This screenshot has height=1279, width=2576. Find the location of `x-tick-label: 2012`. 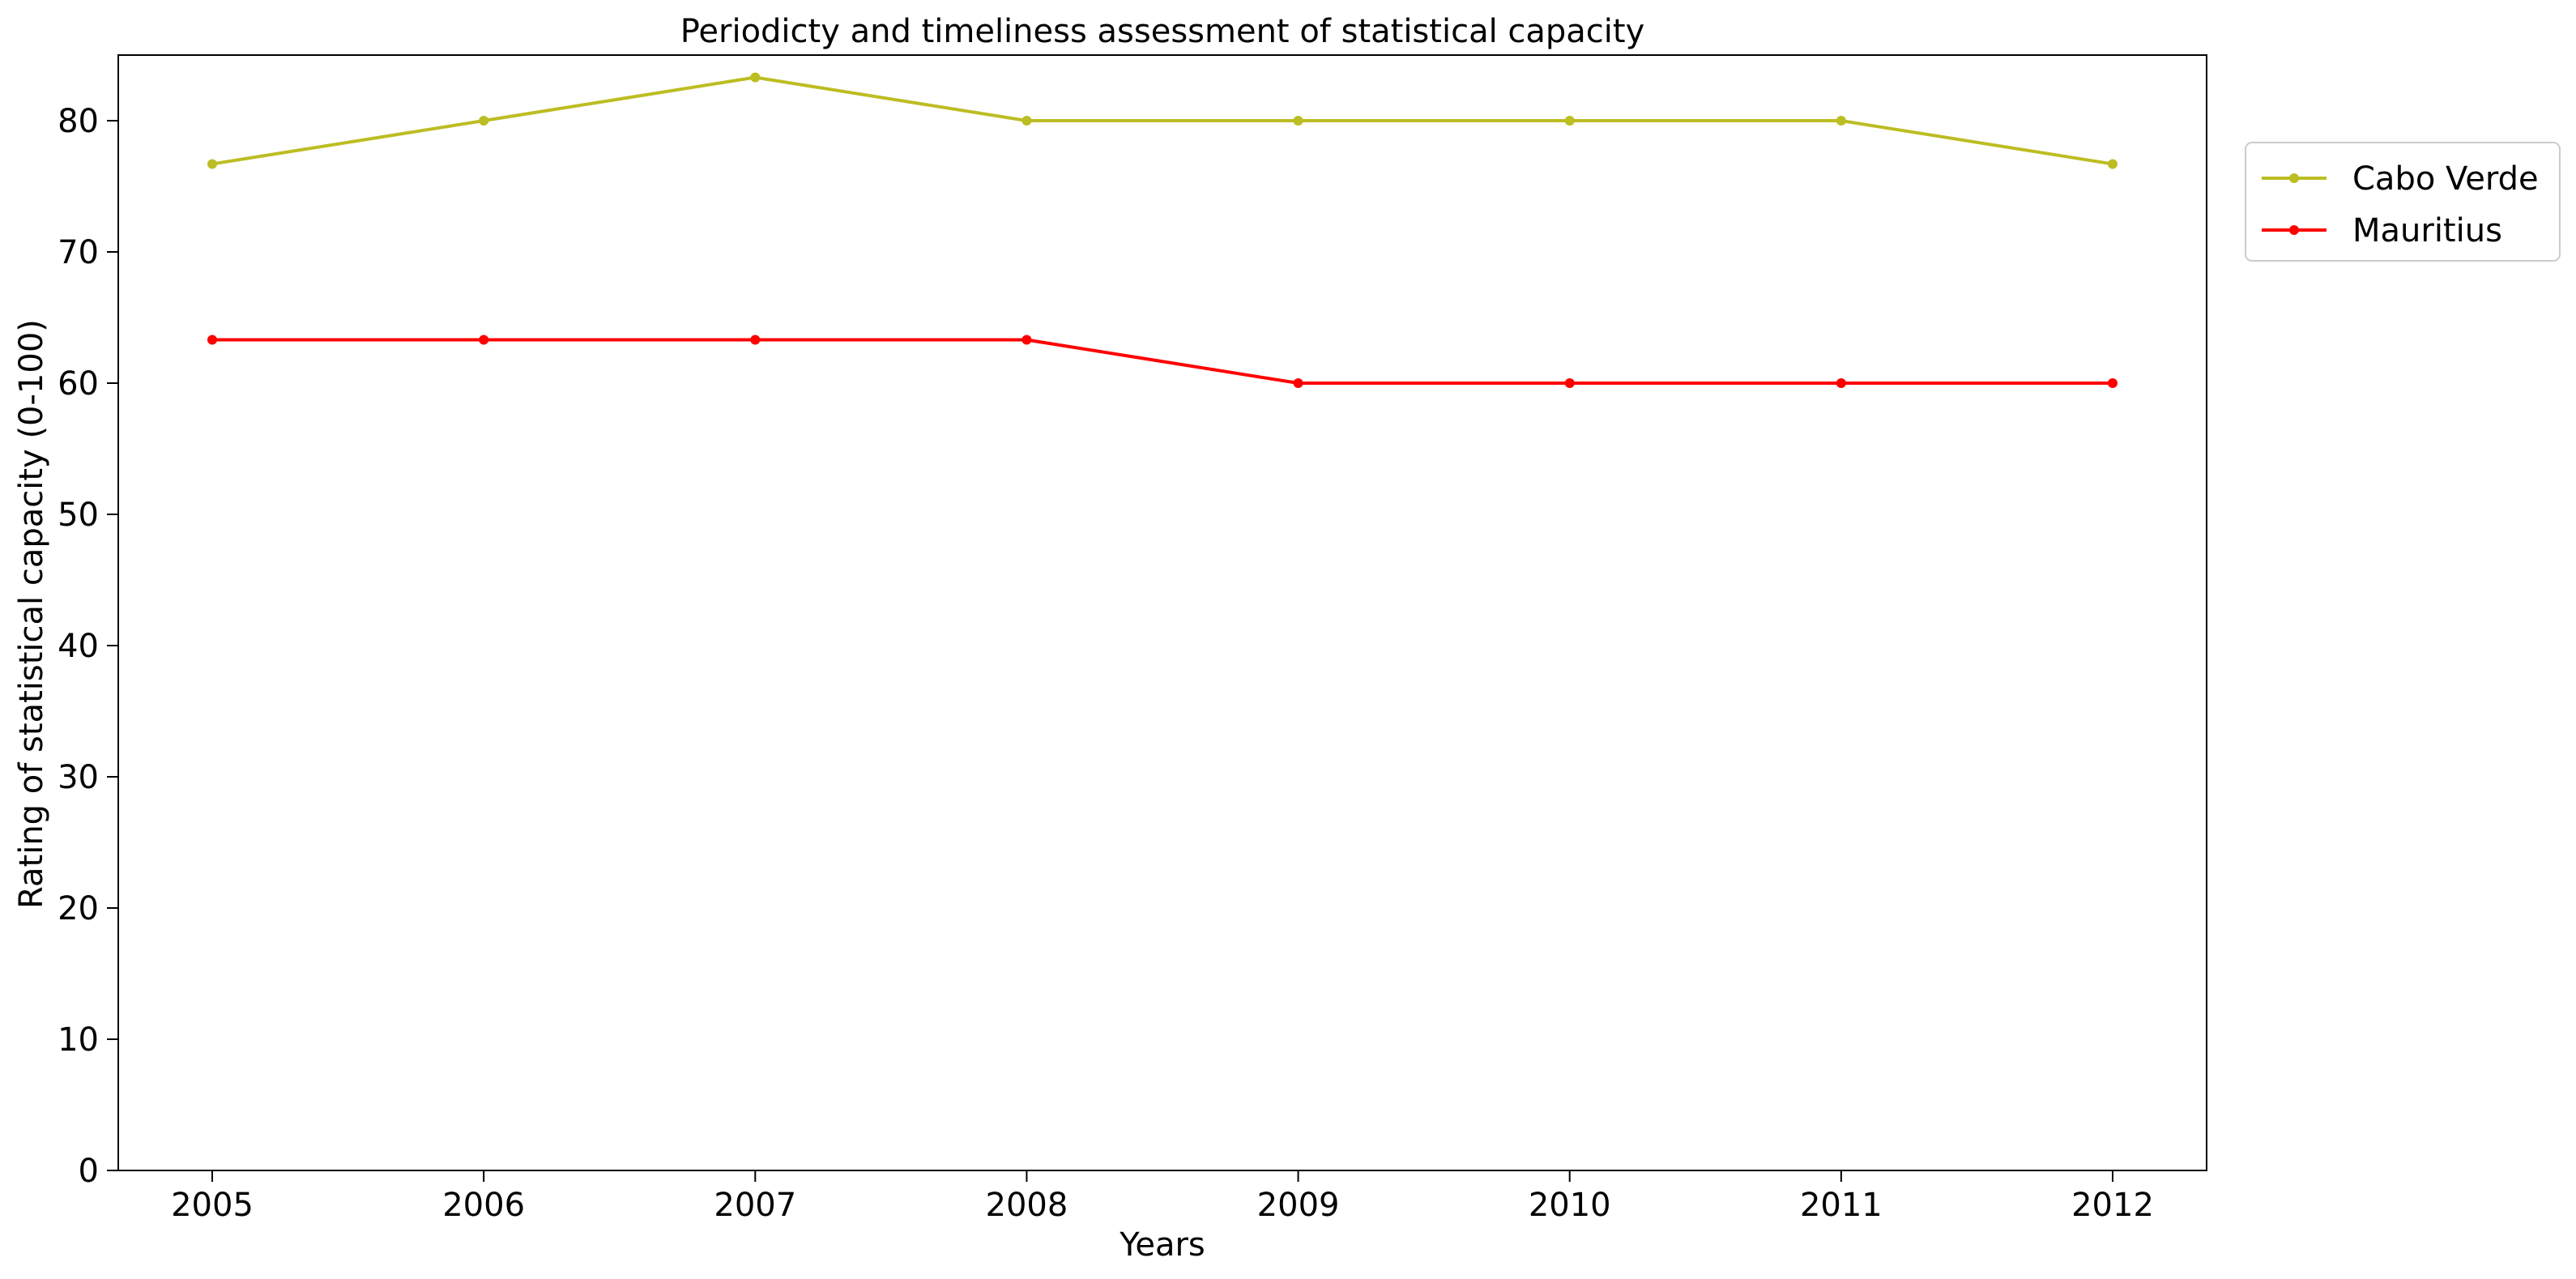

x-tick-label: 2012 is located at coordinates (2113, 1205).